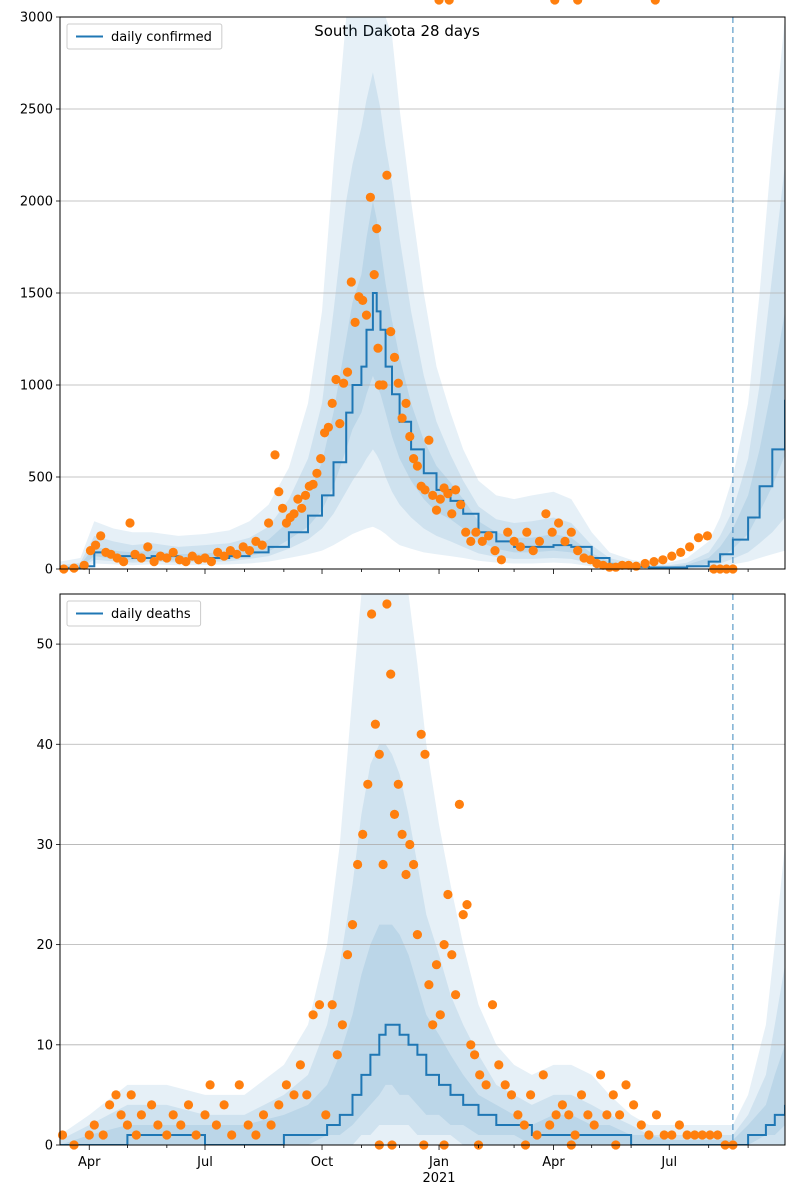 The image size is (800, 1200). Describe the element at coordinates (151, 614) in the screenshot. I see `legend-label: daily deaths` at that location.